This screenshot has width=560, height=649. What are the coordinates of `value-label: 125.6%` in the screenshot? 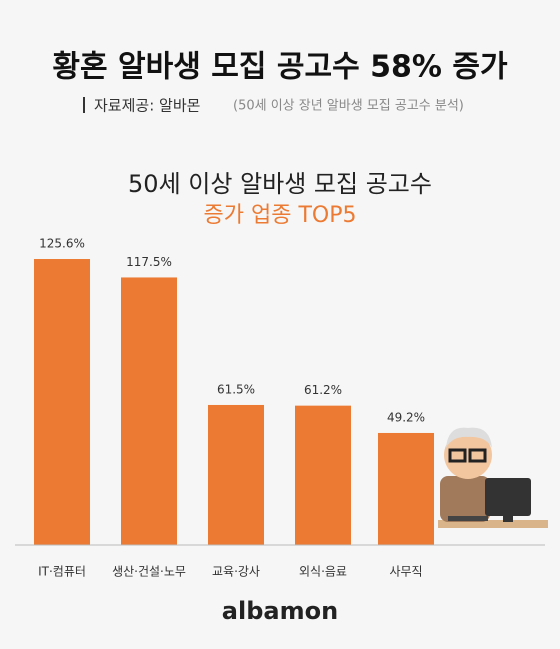 It's located at (62, 244).